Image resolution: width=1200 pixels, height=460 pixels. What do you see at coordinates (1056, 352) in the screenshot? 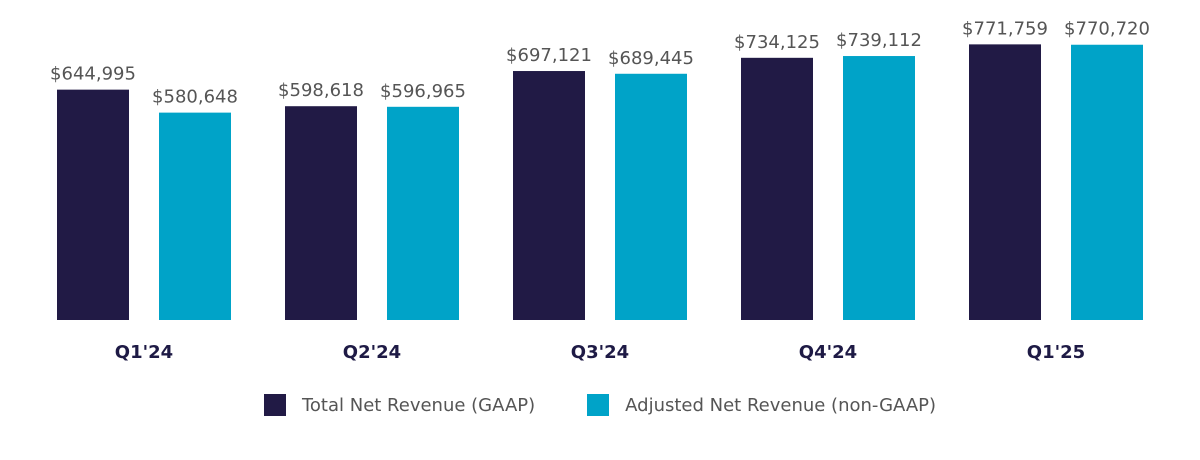
I see `x-tick-label-q1-25: Q1'25` at bounding box center [1056, 352].